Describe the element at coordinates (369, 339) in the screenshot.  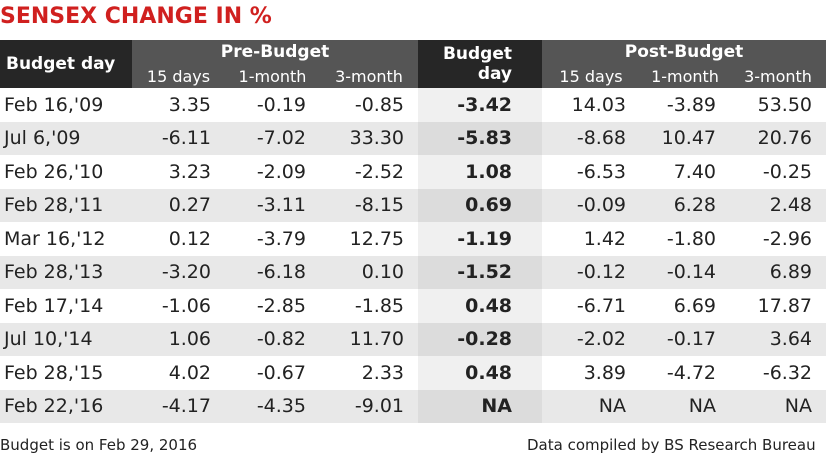
I see `cell: 11.70` at that location.